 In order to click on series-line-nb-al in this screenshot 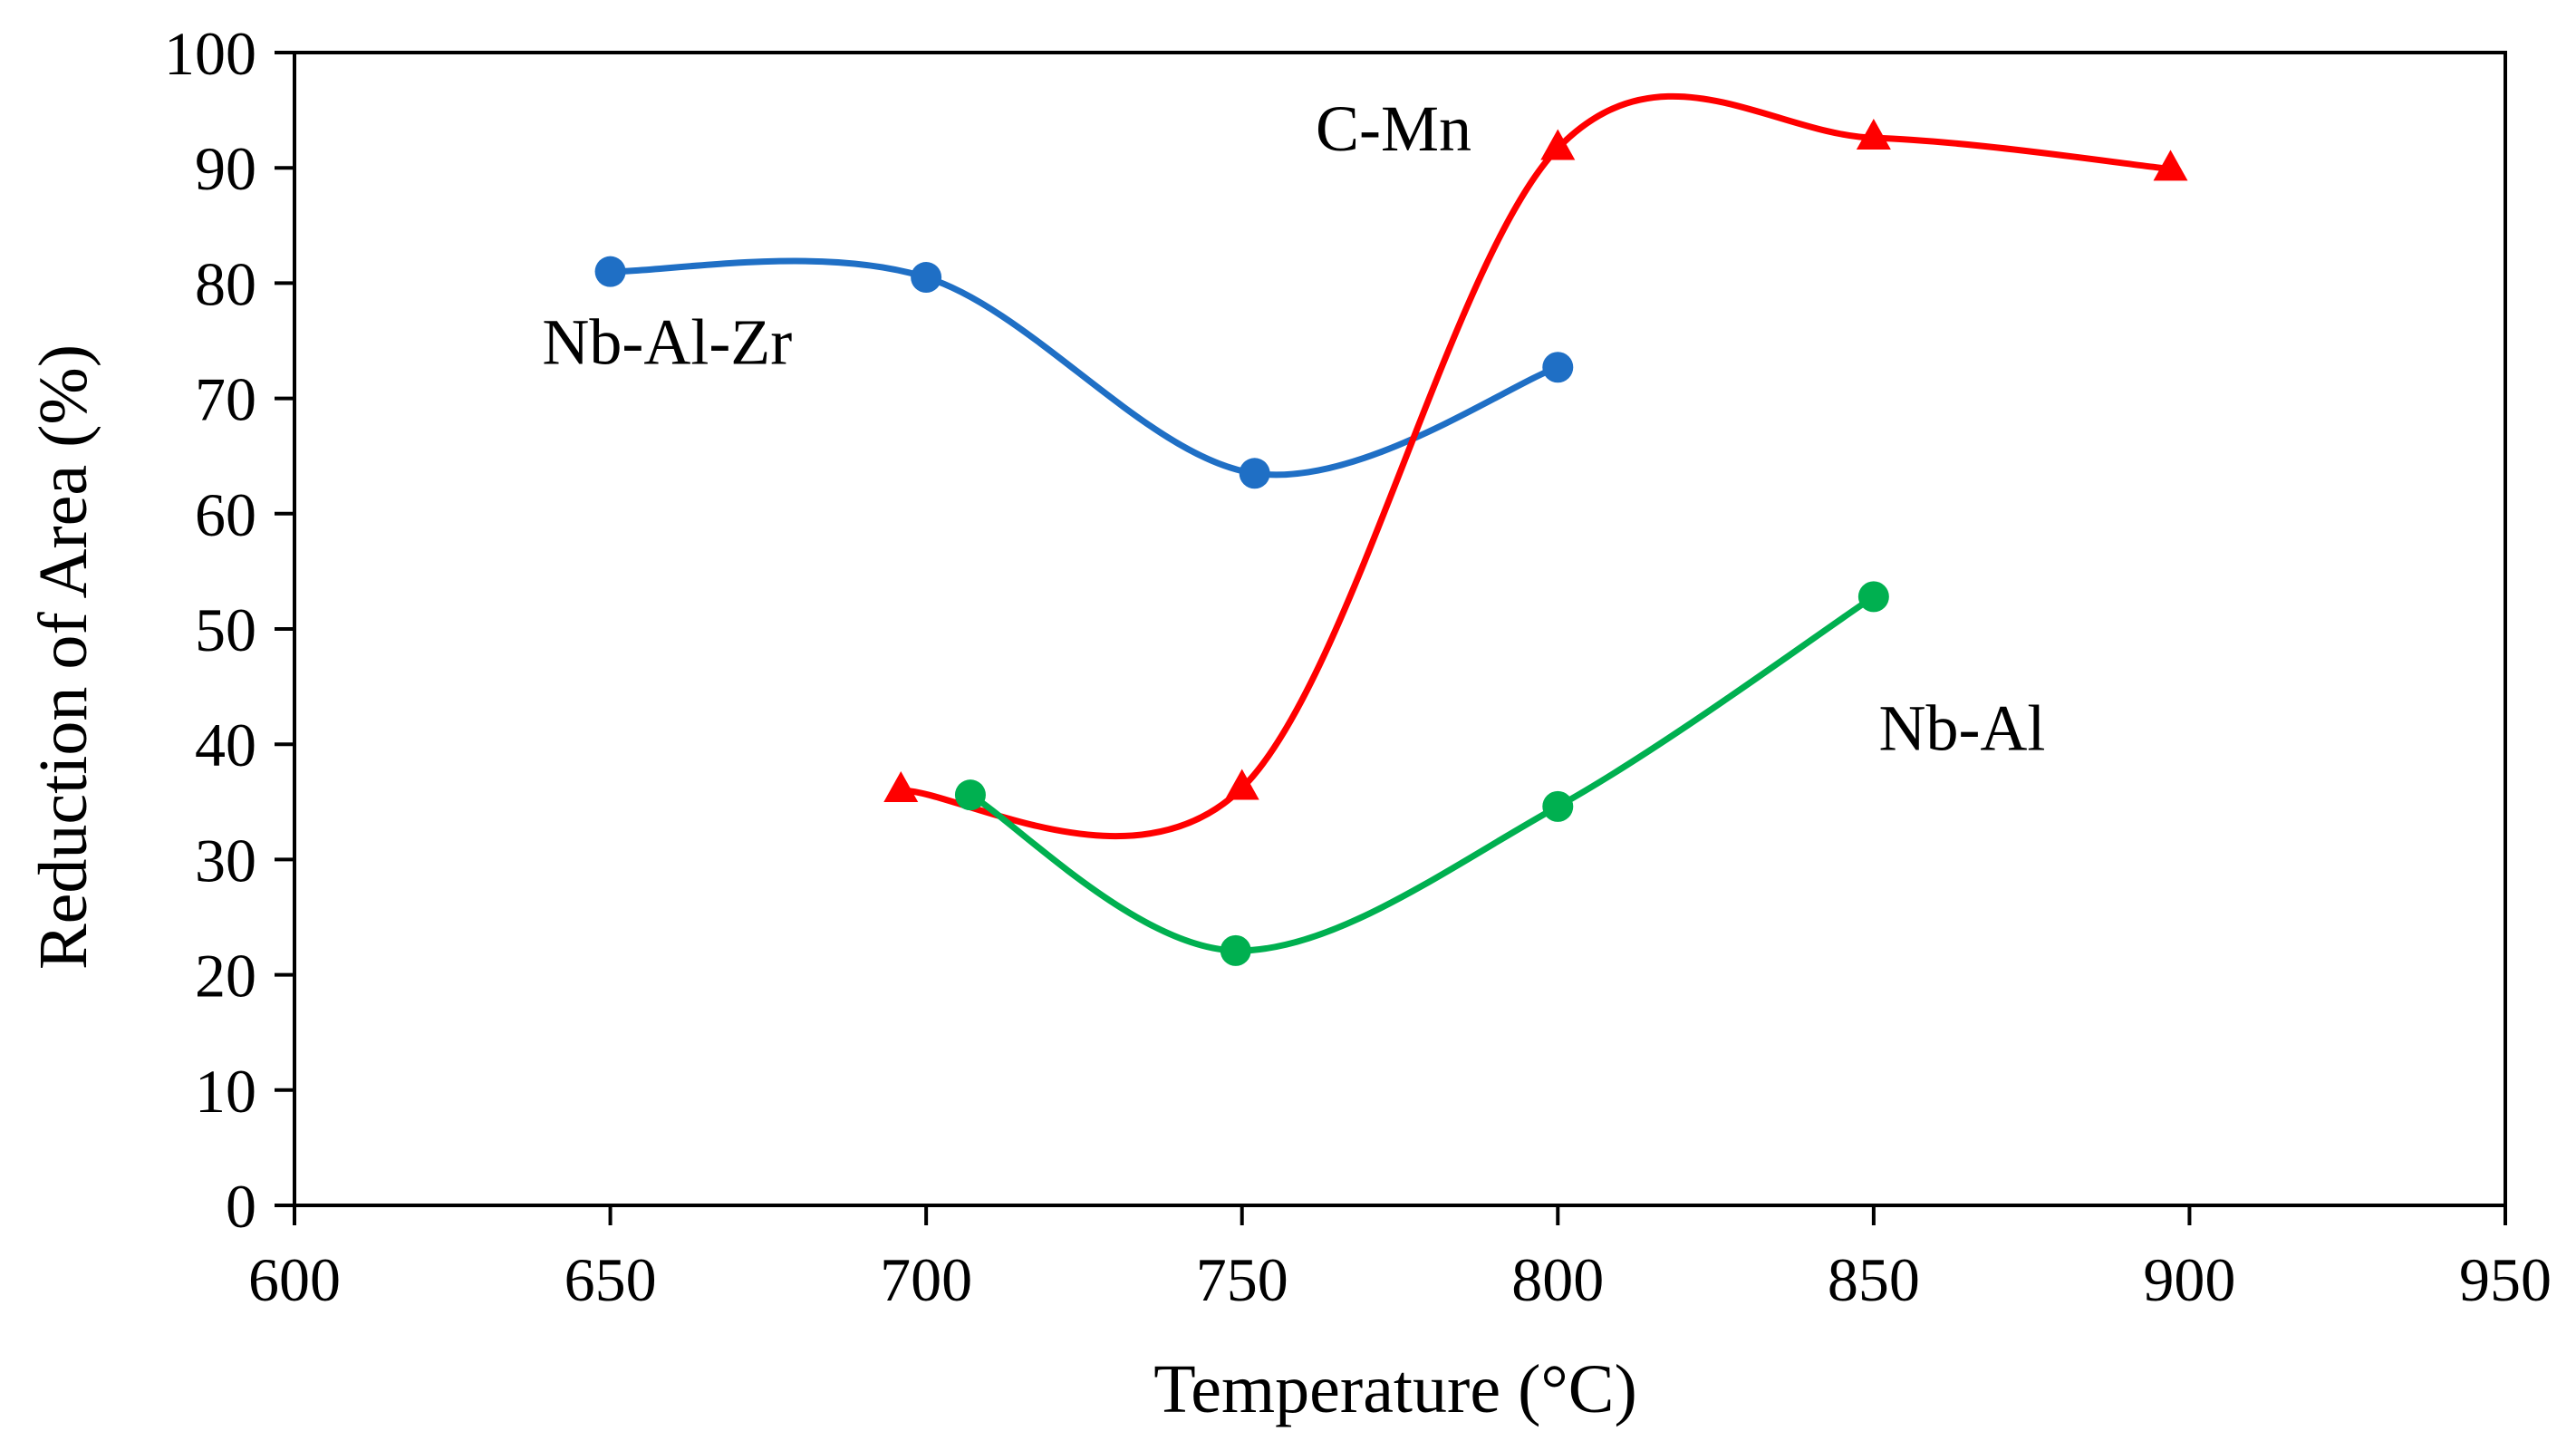, I will do `click(1422, 774)`.